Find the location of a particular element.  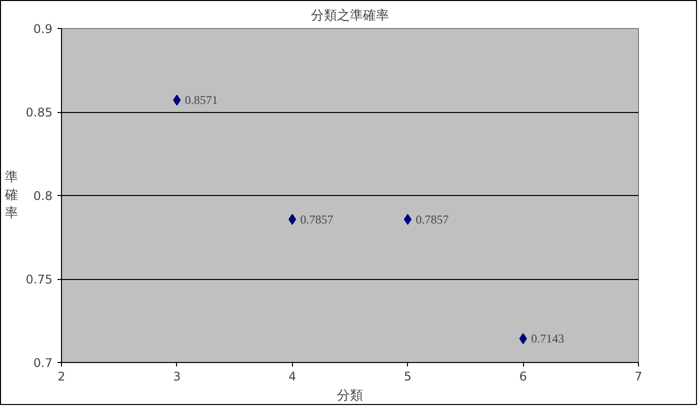

y-tick-label: 0.7 is located at coordinates (43, 363).